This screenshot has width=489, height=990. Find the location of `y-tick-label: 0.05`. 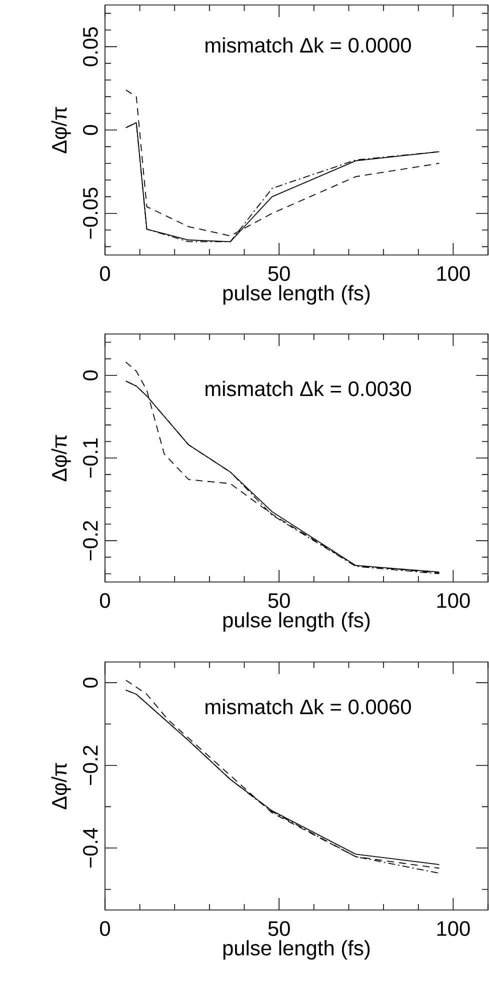

y-tick-label: 0.05 is located at coordinates (90, 46).